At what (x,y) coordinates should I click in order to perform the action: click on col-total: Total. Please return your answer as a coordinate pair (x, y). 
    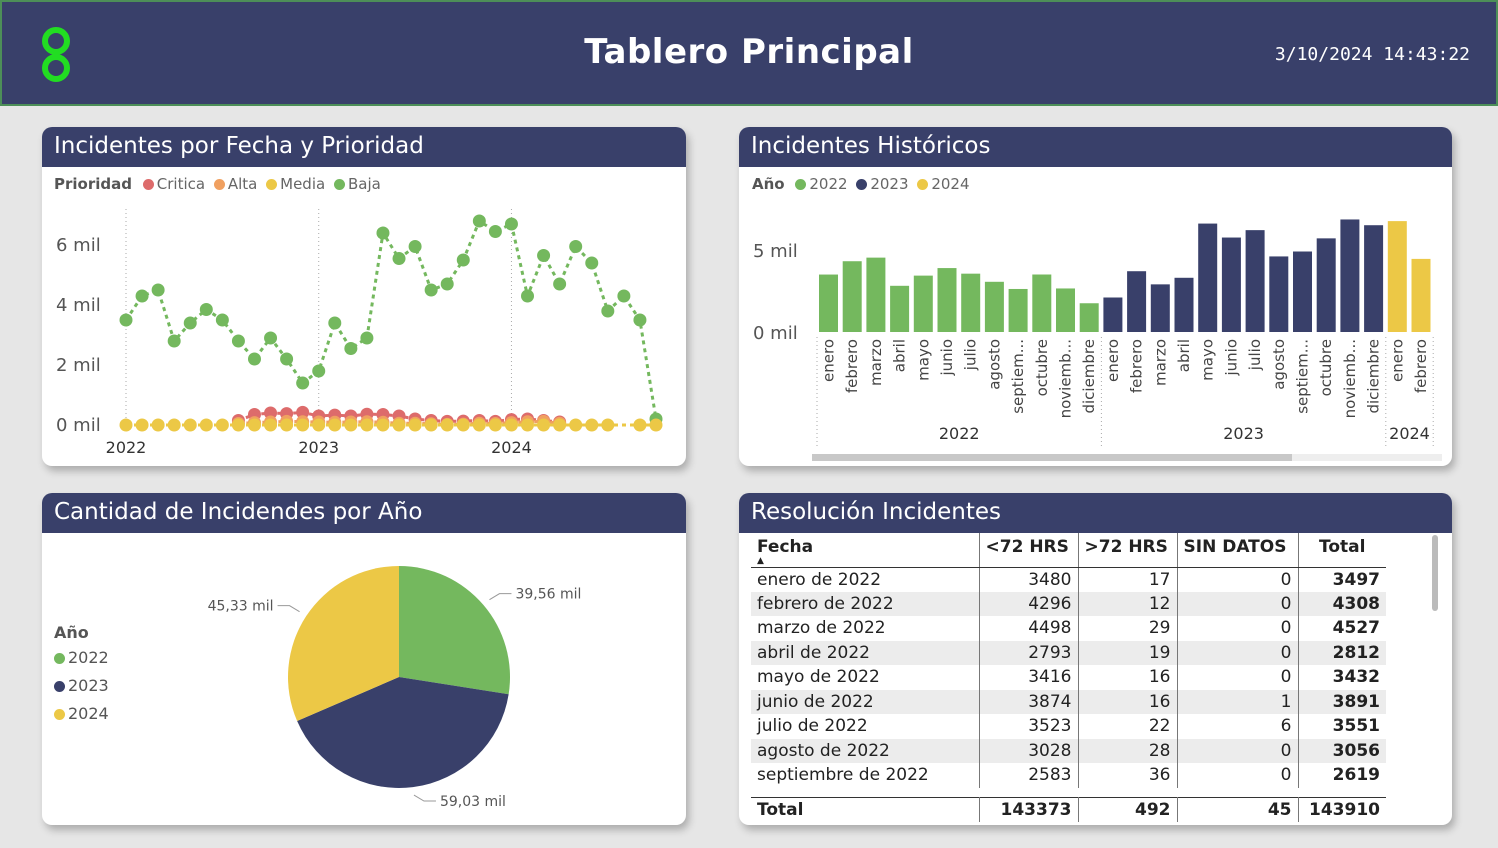
    Looking at the image, I should click on (1342, 550).